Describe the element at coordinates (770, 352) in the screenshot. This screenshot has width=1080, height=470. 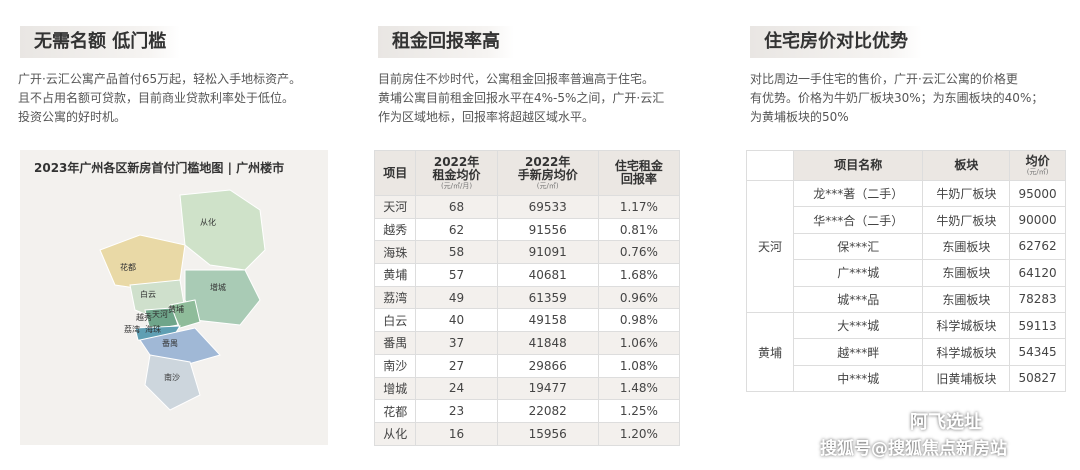
I see `group-cell: 黄埔` at that location.